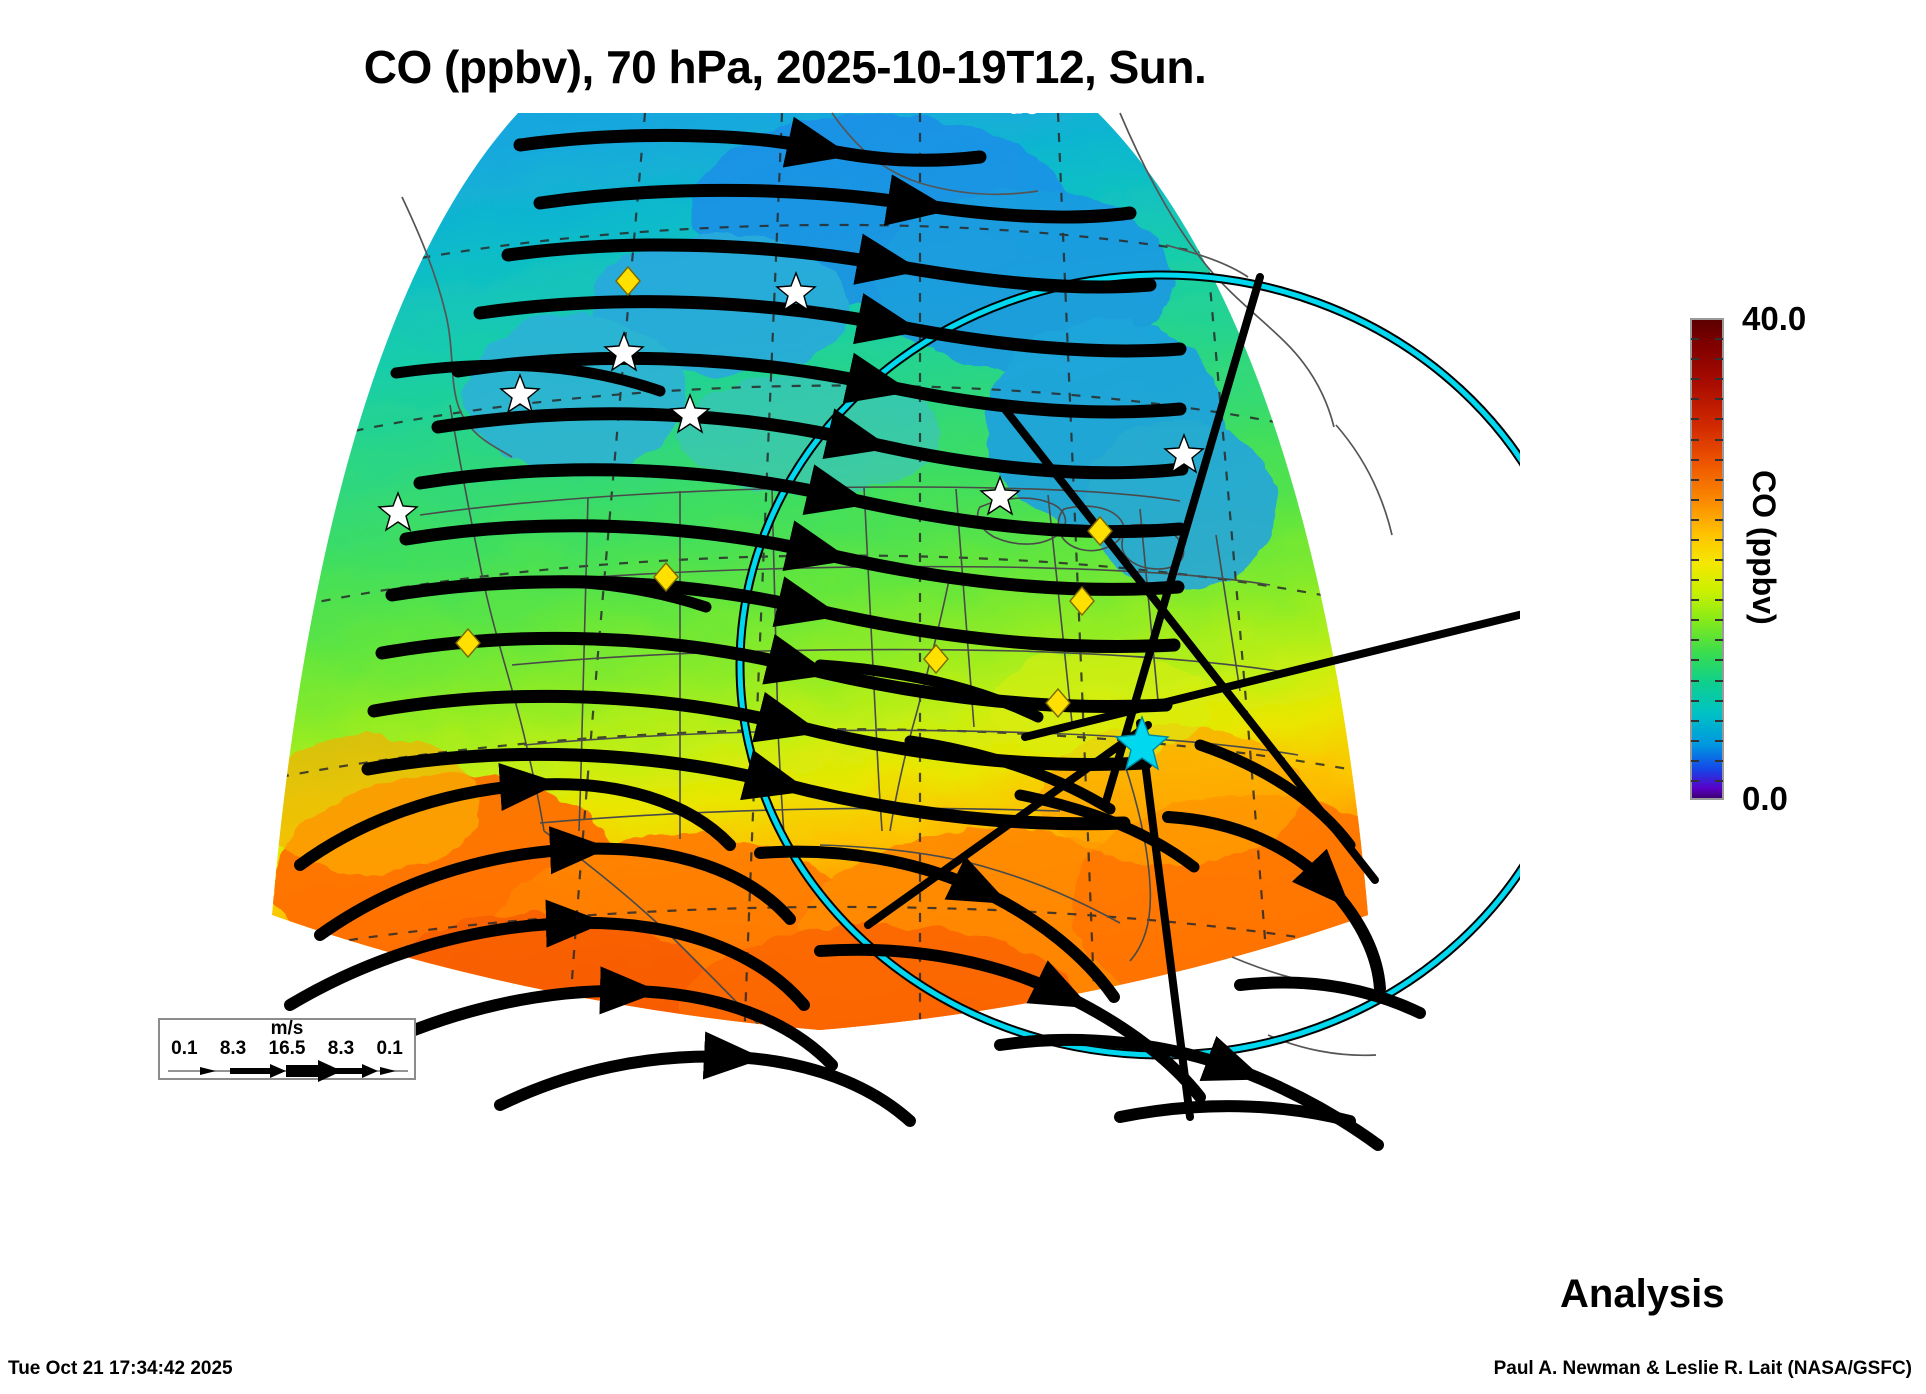  I want to click on wind-legend-tick-labels: 0.1 8.3 16.5 8.3 0.1, so click(287, 1049).